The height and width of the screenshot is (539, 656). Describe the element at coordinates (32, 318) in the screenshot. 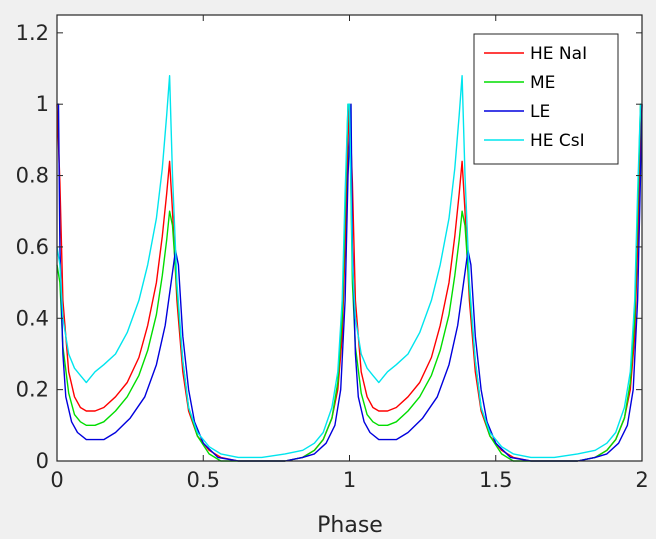

I see `y-tick-label: 0.4` at that location.